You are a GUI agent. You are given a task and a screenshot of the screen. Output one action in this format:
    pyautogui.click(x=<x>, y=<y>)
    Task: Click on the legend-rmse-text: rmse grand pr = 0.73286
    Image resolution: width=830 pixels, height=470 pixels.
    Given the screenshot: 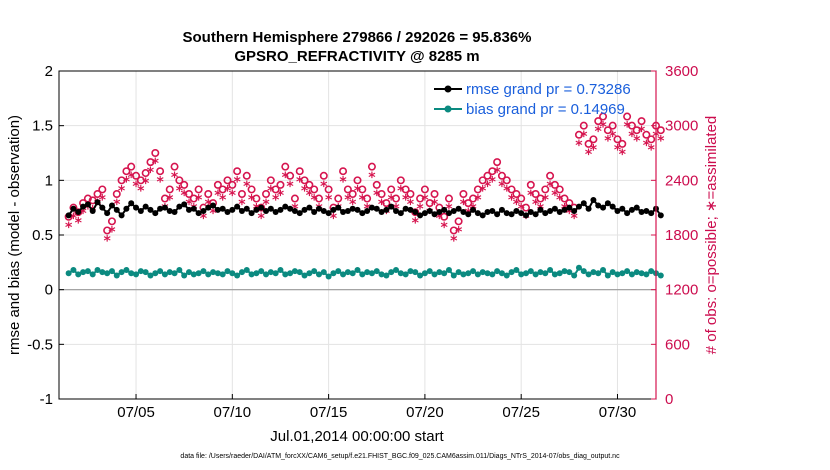 What is the action you would take?
    pyautogui.click(x=548, y=89)
    